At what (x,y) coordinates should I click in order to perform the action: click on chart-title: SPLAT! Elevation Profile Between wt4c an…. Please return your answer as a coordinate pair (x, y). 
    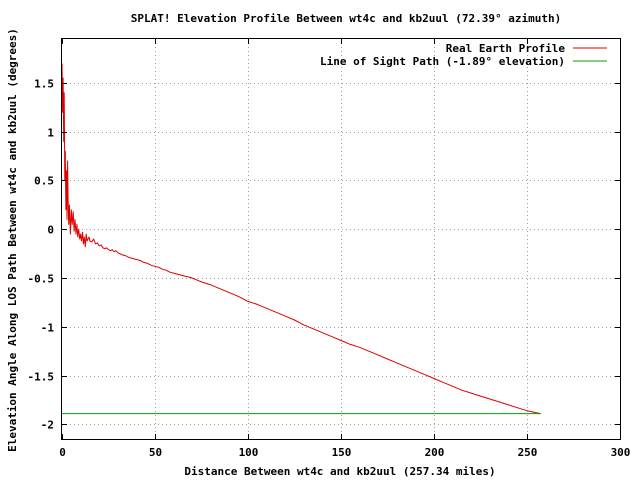
    Looking at the image, I should click on (346, 18).